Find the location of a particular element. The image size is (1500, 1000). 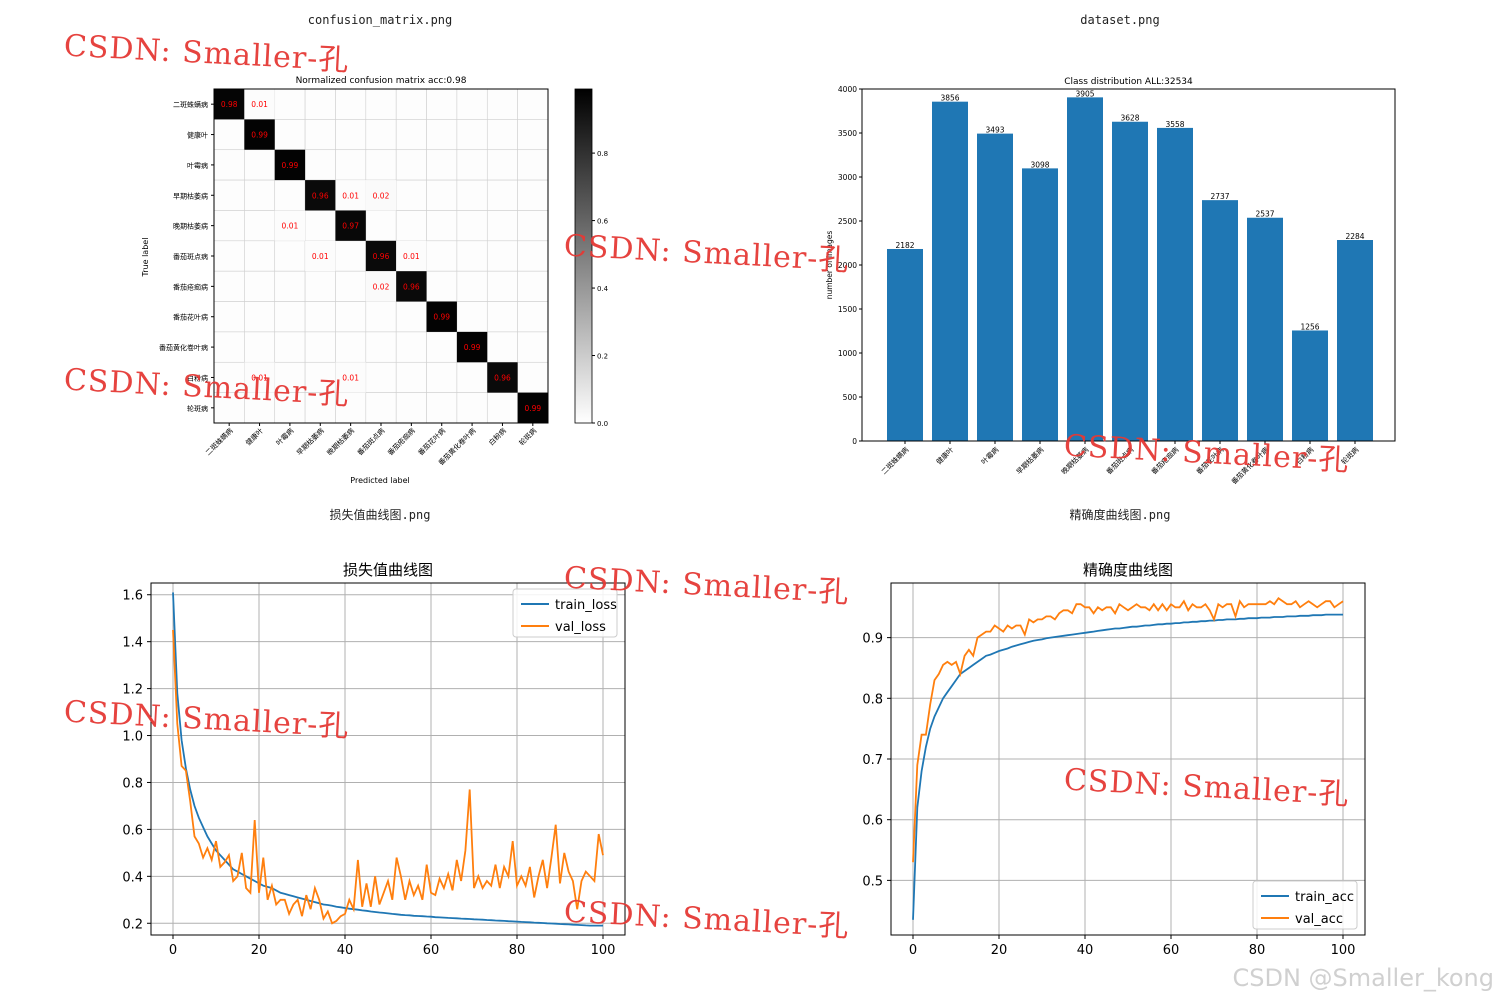

y-tick-label: 叶霉病 is located at coordinates (197, 165).